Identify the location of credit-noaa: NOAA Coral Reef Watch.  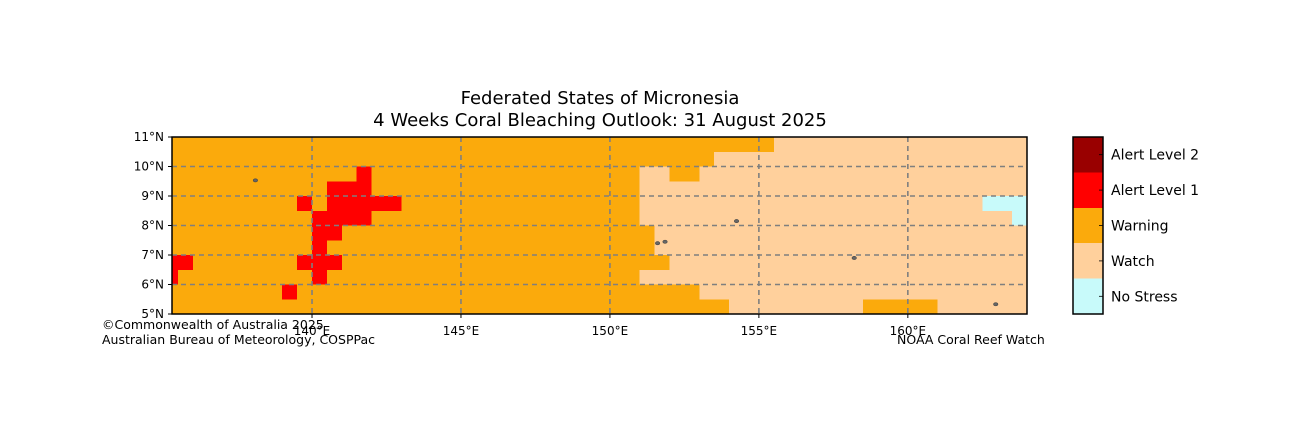
(971, 339).